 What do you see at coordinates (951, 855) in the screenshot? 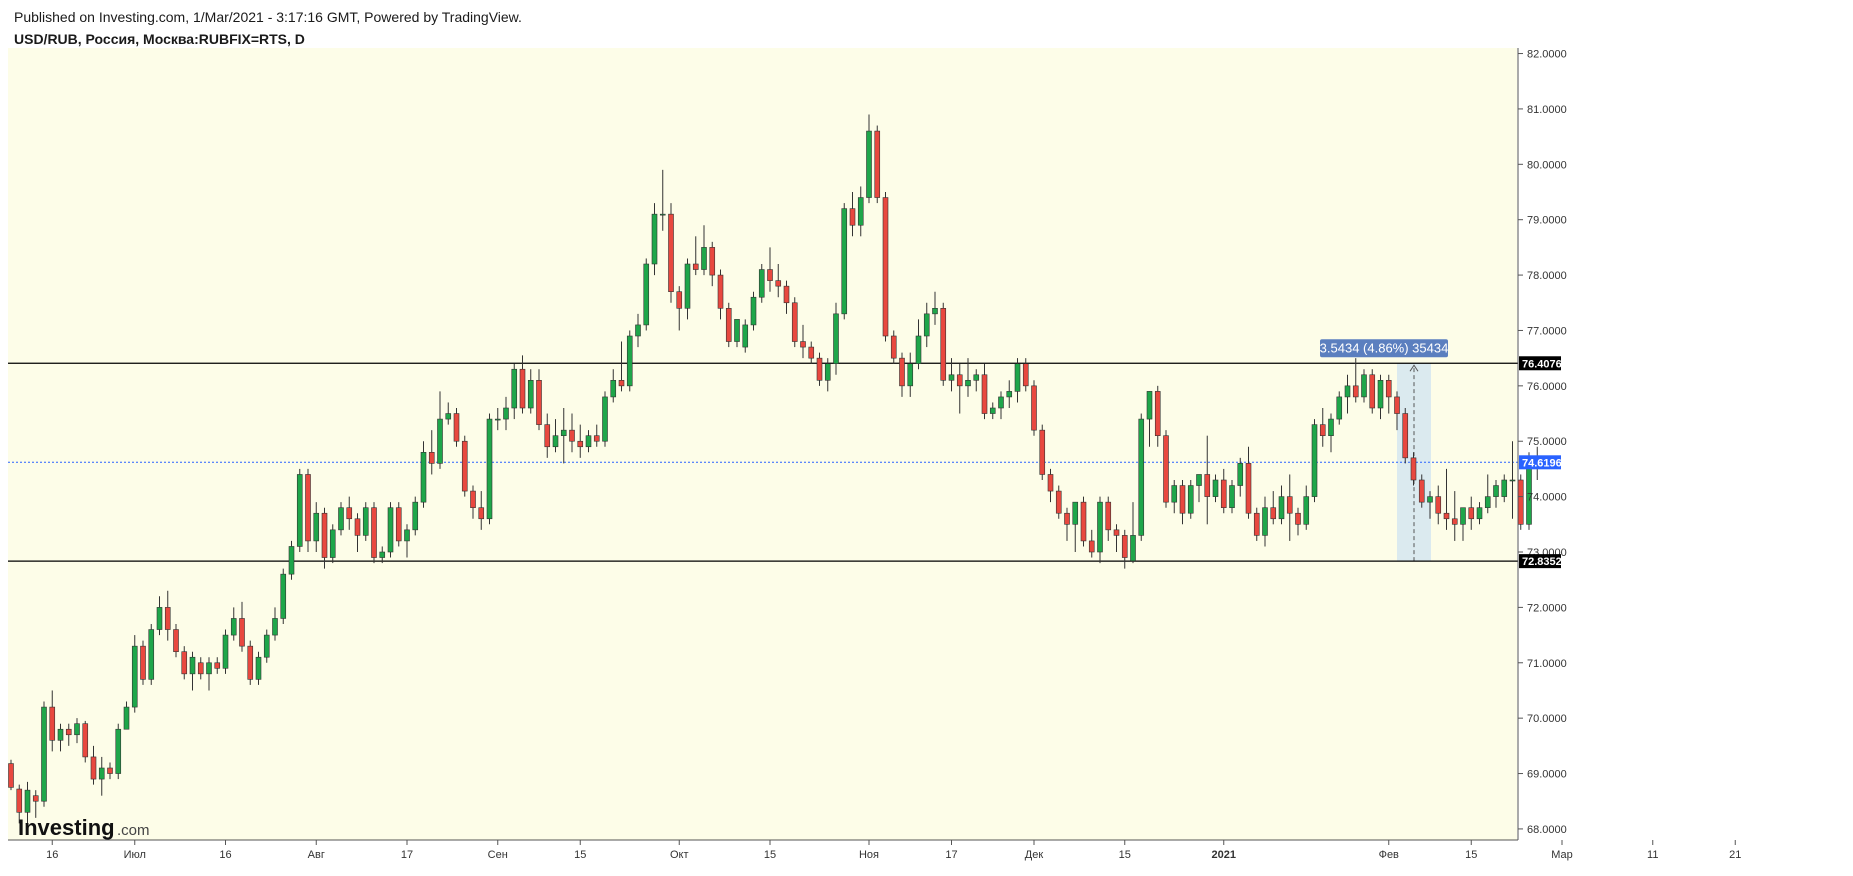
I see `x-tick-label: 17` at bounding box center [951, 855].